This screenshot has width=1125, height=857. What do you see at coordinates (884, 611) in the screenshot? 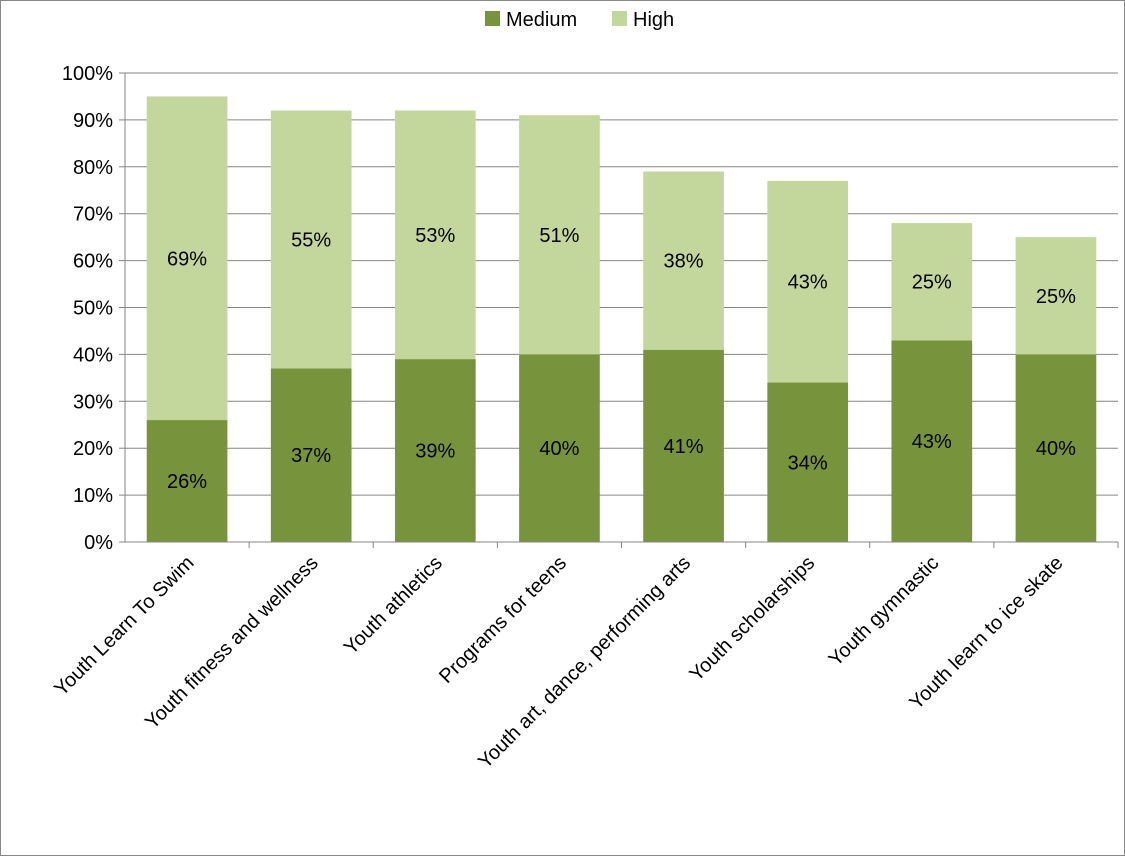
I see `x-tick-label: Youth gymnastic` at bounding box center [884, 611].